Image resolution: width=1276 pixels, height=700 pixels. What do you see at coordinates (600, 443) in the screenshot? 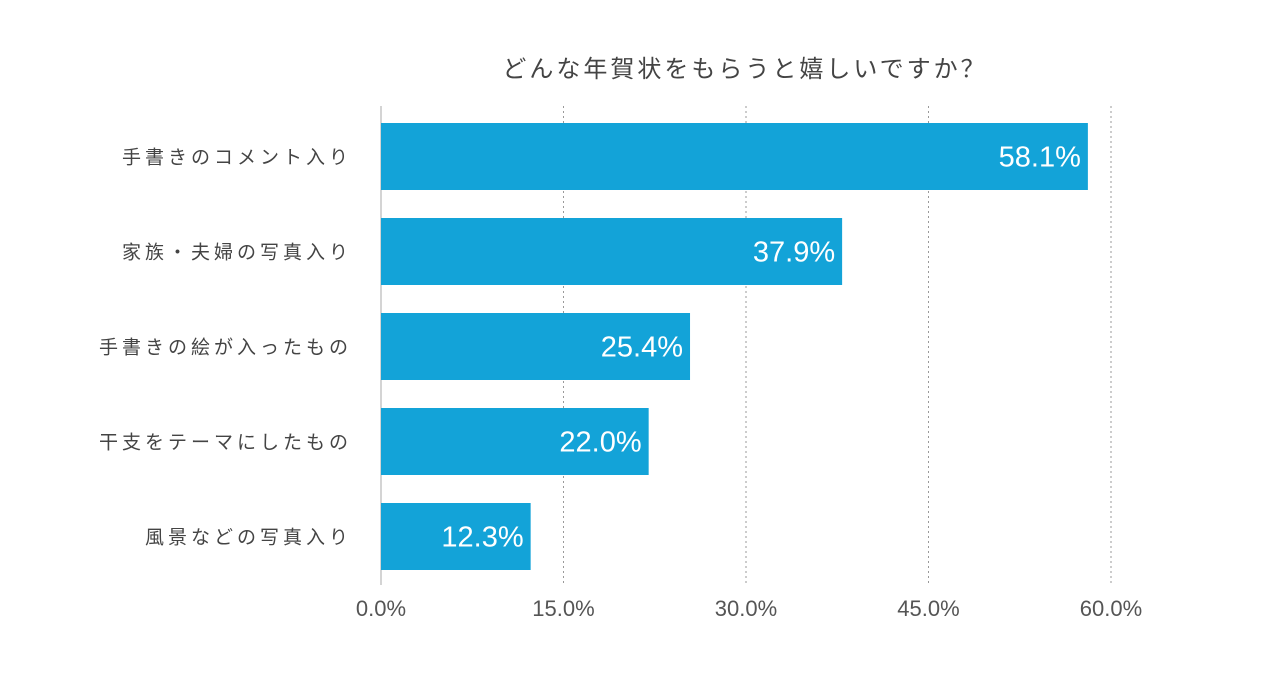
I see `data-label: 22.0%` at bounding box center [600, 443].